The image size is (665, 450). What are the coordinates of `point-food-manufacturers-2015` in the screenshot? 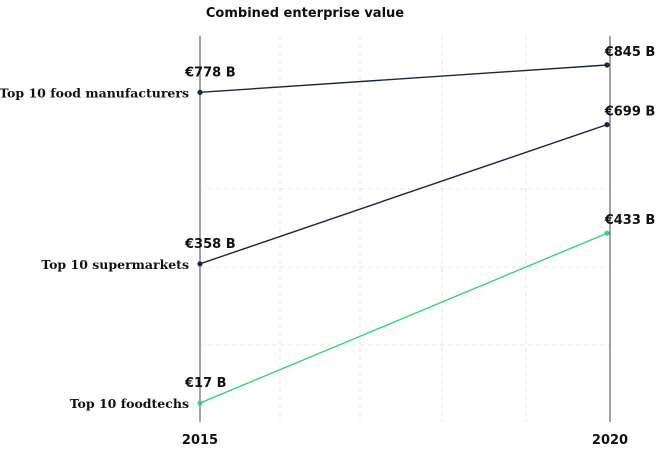 It's located at (200, 92).